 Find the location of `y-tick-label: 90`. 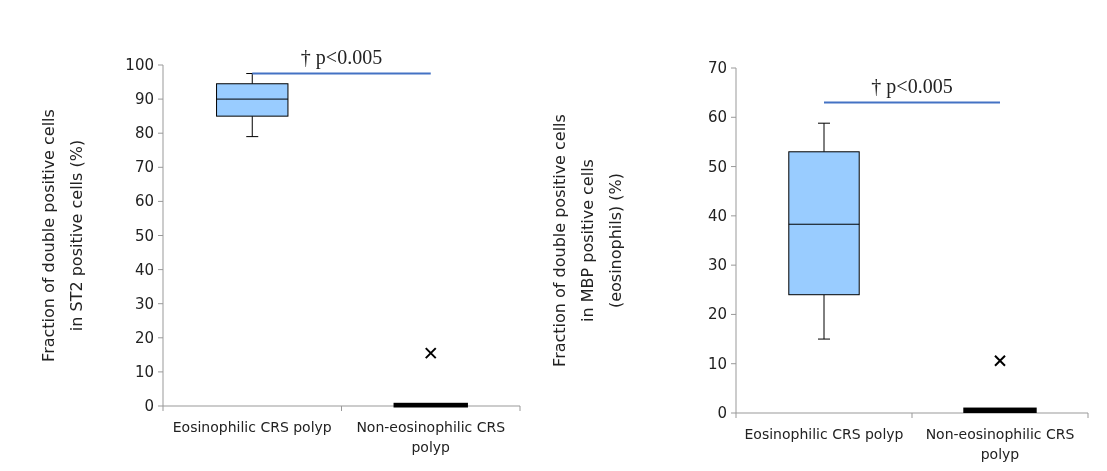

y-tick-label: 90 is located at coordinates (144, 99).